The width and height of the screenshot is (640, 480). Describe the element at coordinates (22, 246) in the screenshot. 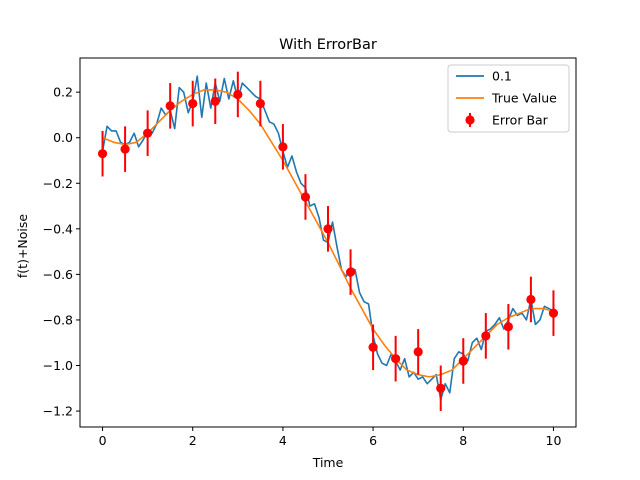

I see `y-axis-label: f(t)+Noise` at that location.